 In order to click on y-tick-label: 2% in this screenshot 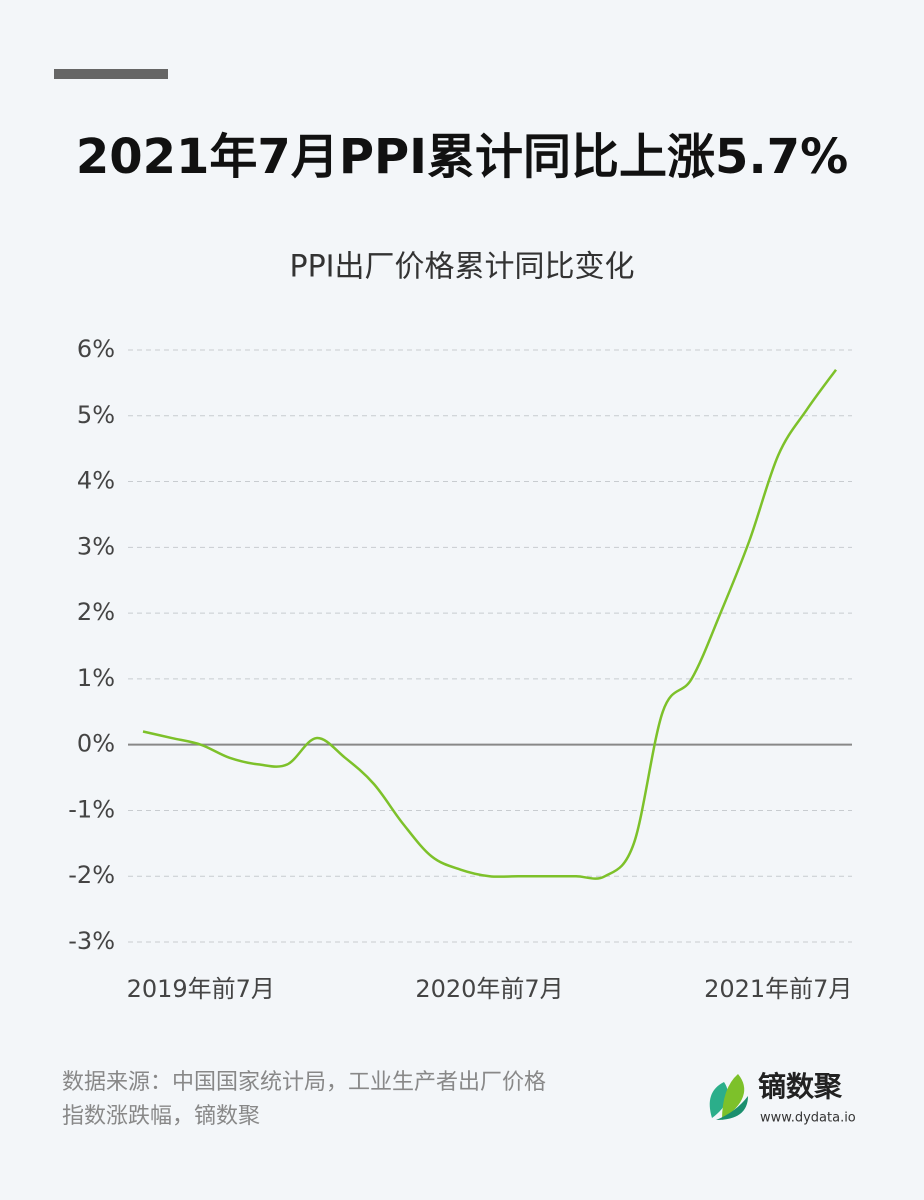, I will do `click(96, 612)`.